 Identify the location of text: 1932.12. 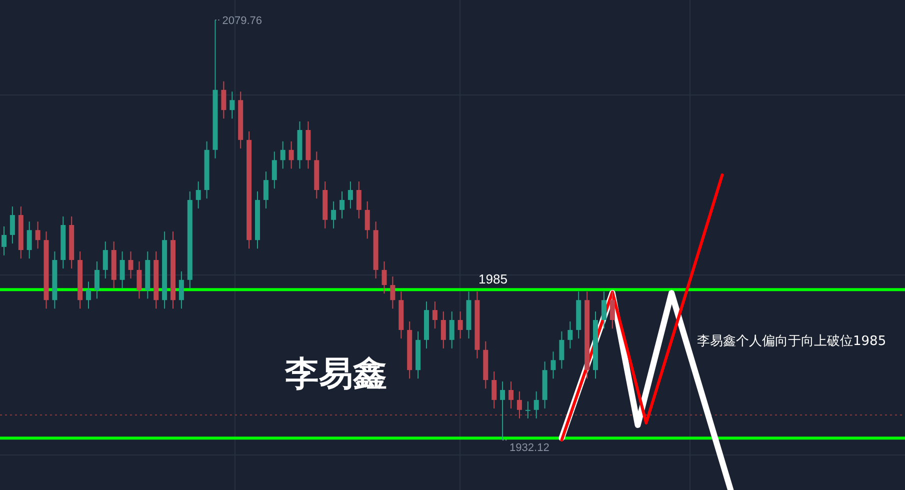
(530, 448).